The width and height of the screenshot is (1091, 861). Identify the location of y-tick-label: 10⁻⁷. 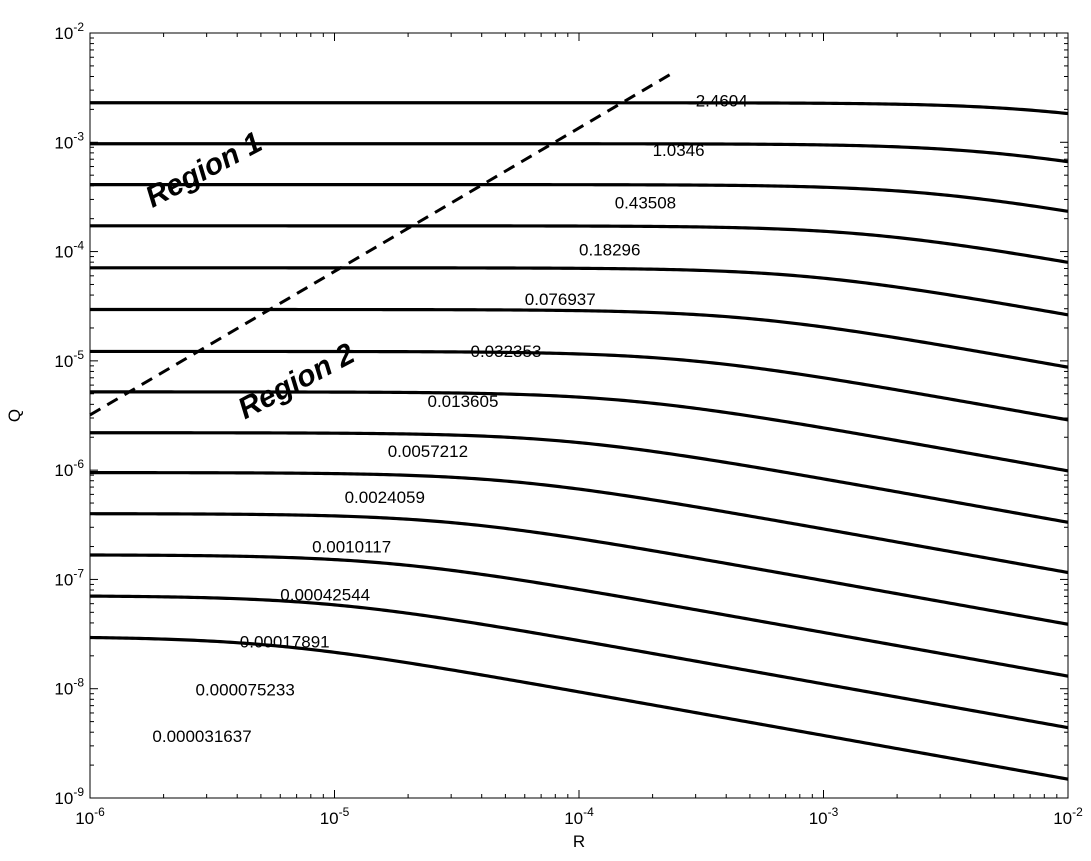
(69, 577).